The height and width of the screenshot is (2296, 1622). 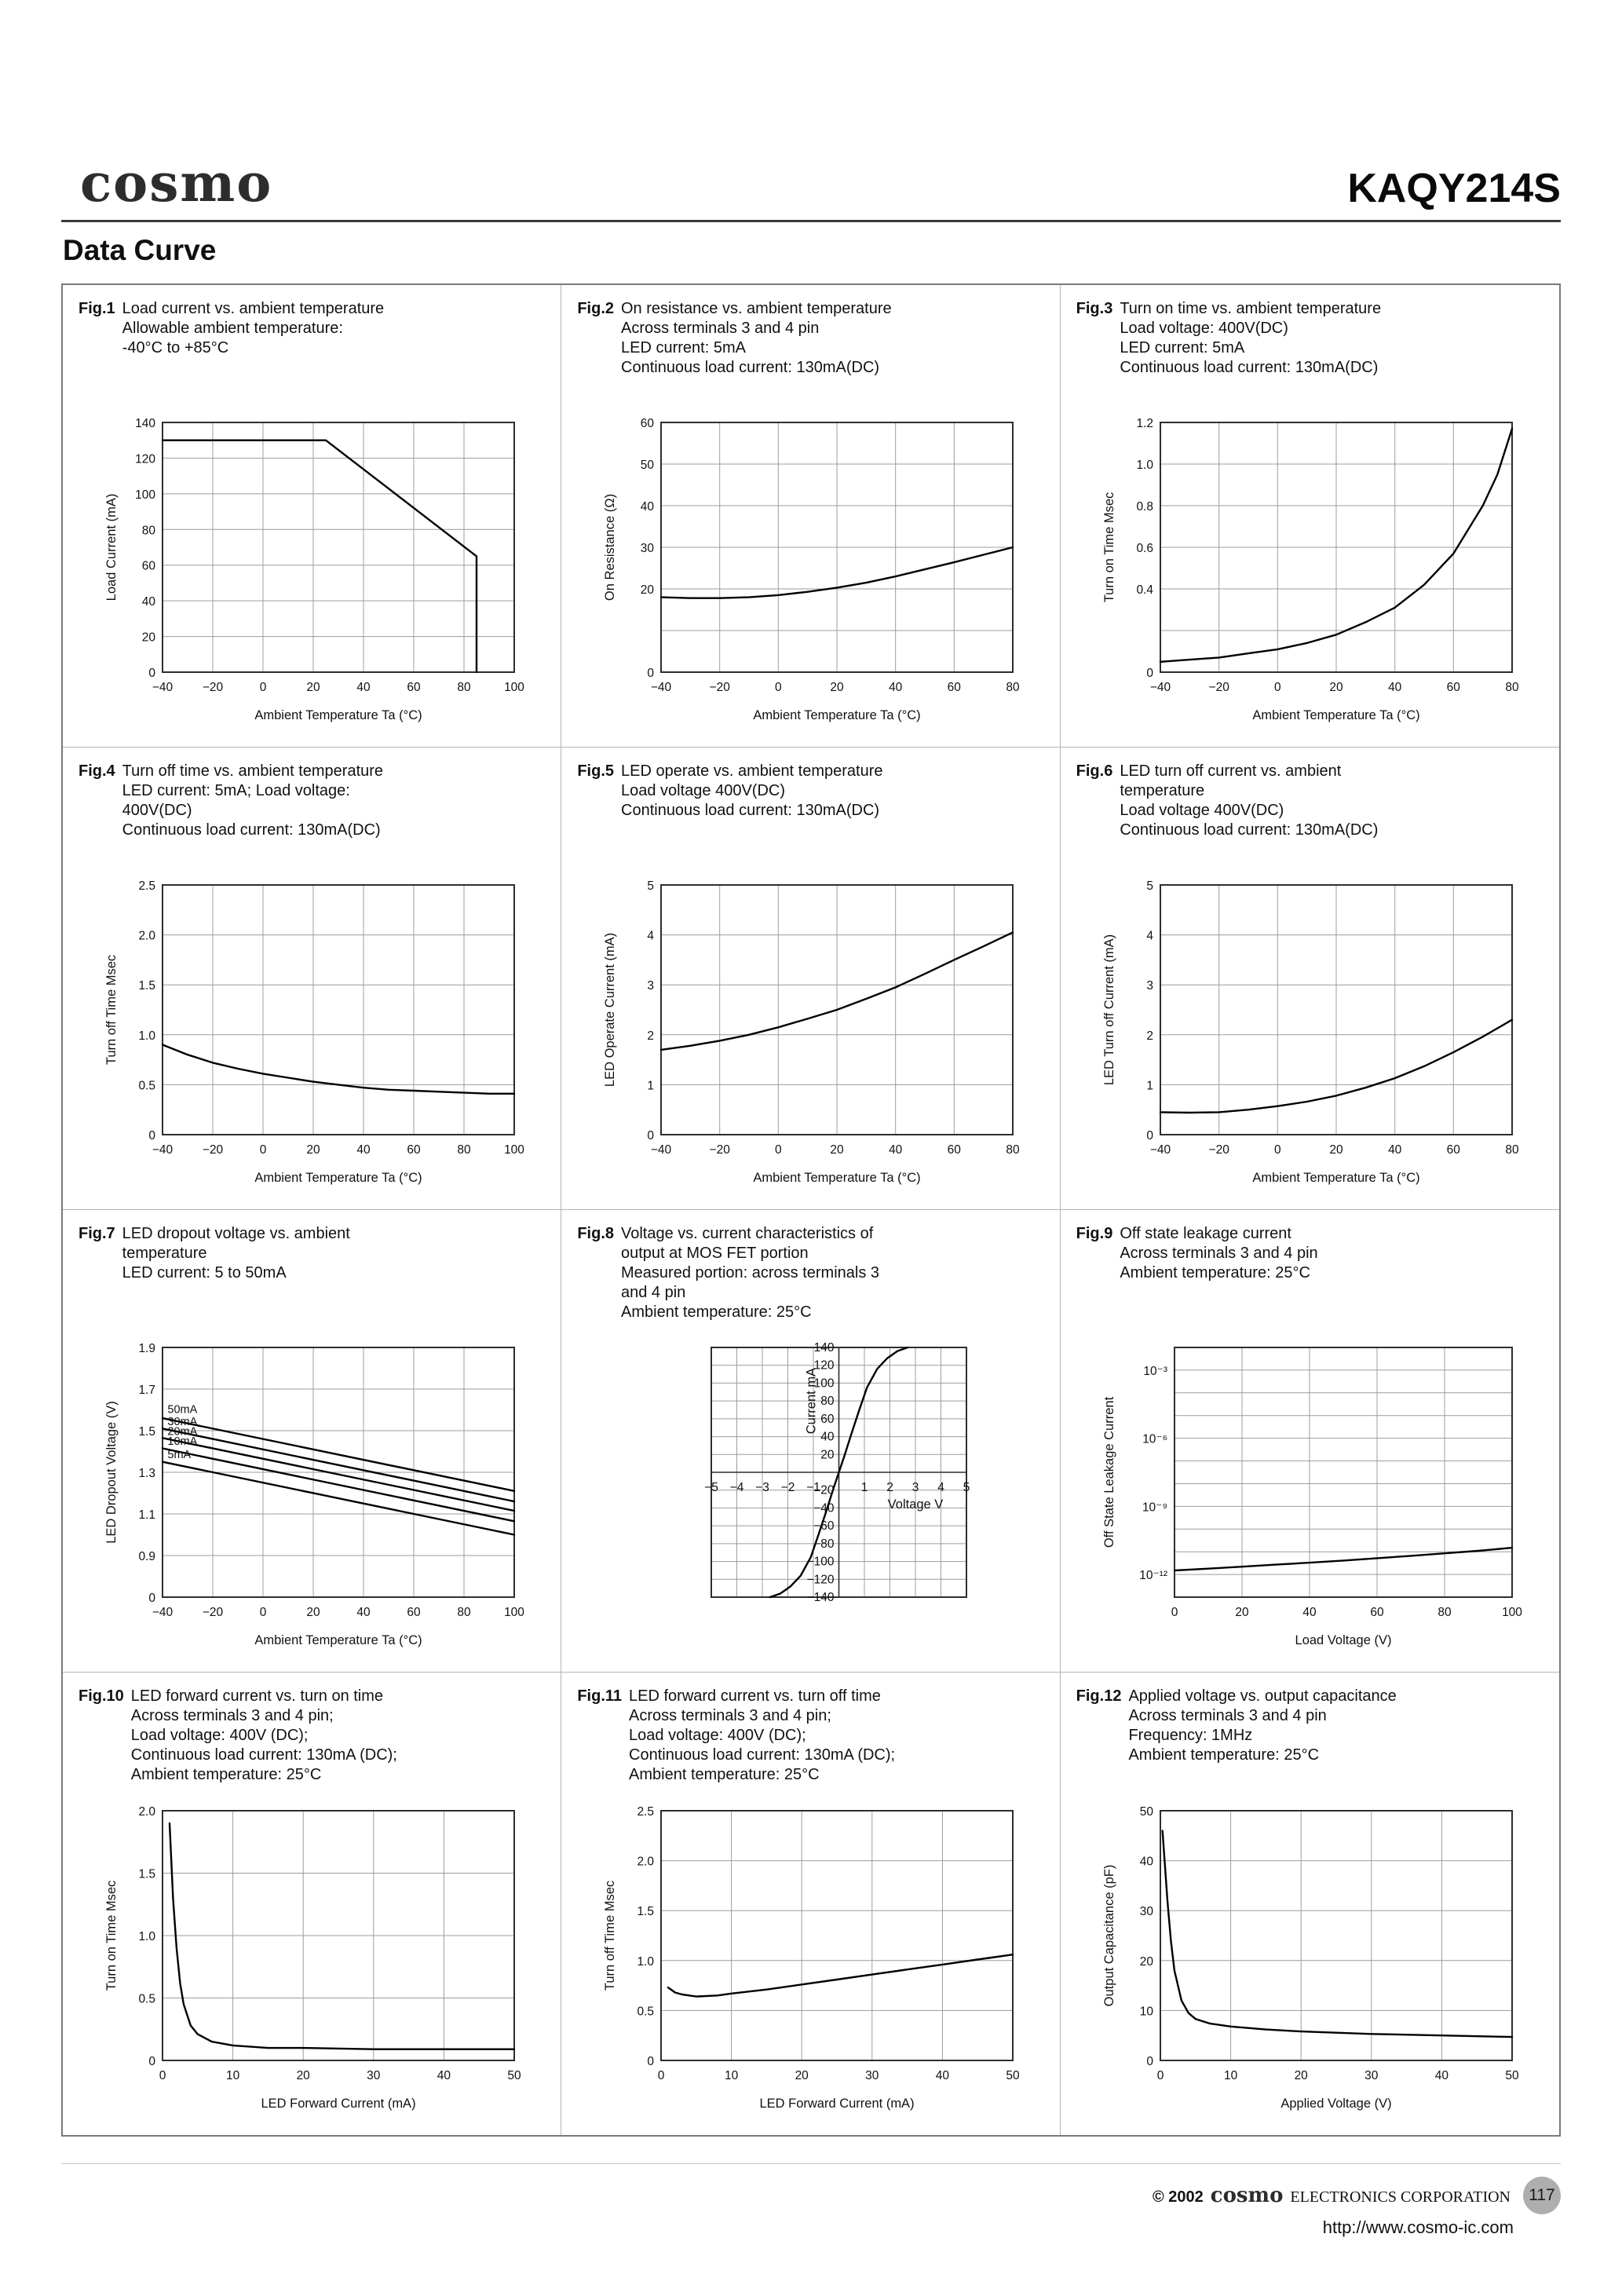 What do you see at coordinates (1109, 1472) in the screenshot?
I see `svg-text: Off State Leakage Current` at bounding box center [1109, 1472].